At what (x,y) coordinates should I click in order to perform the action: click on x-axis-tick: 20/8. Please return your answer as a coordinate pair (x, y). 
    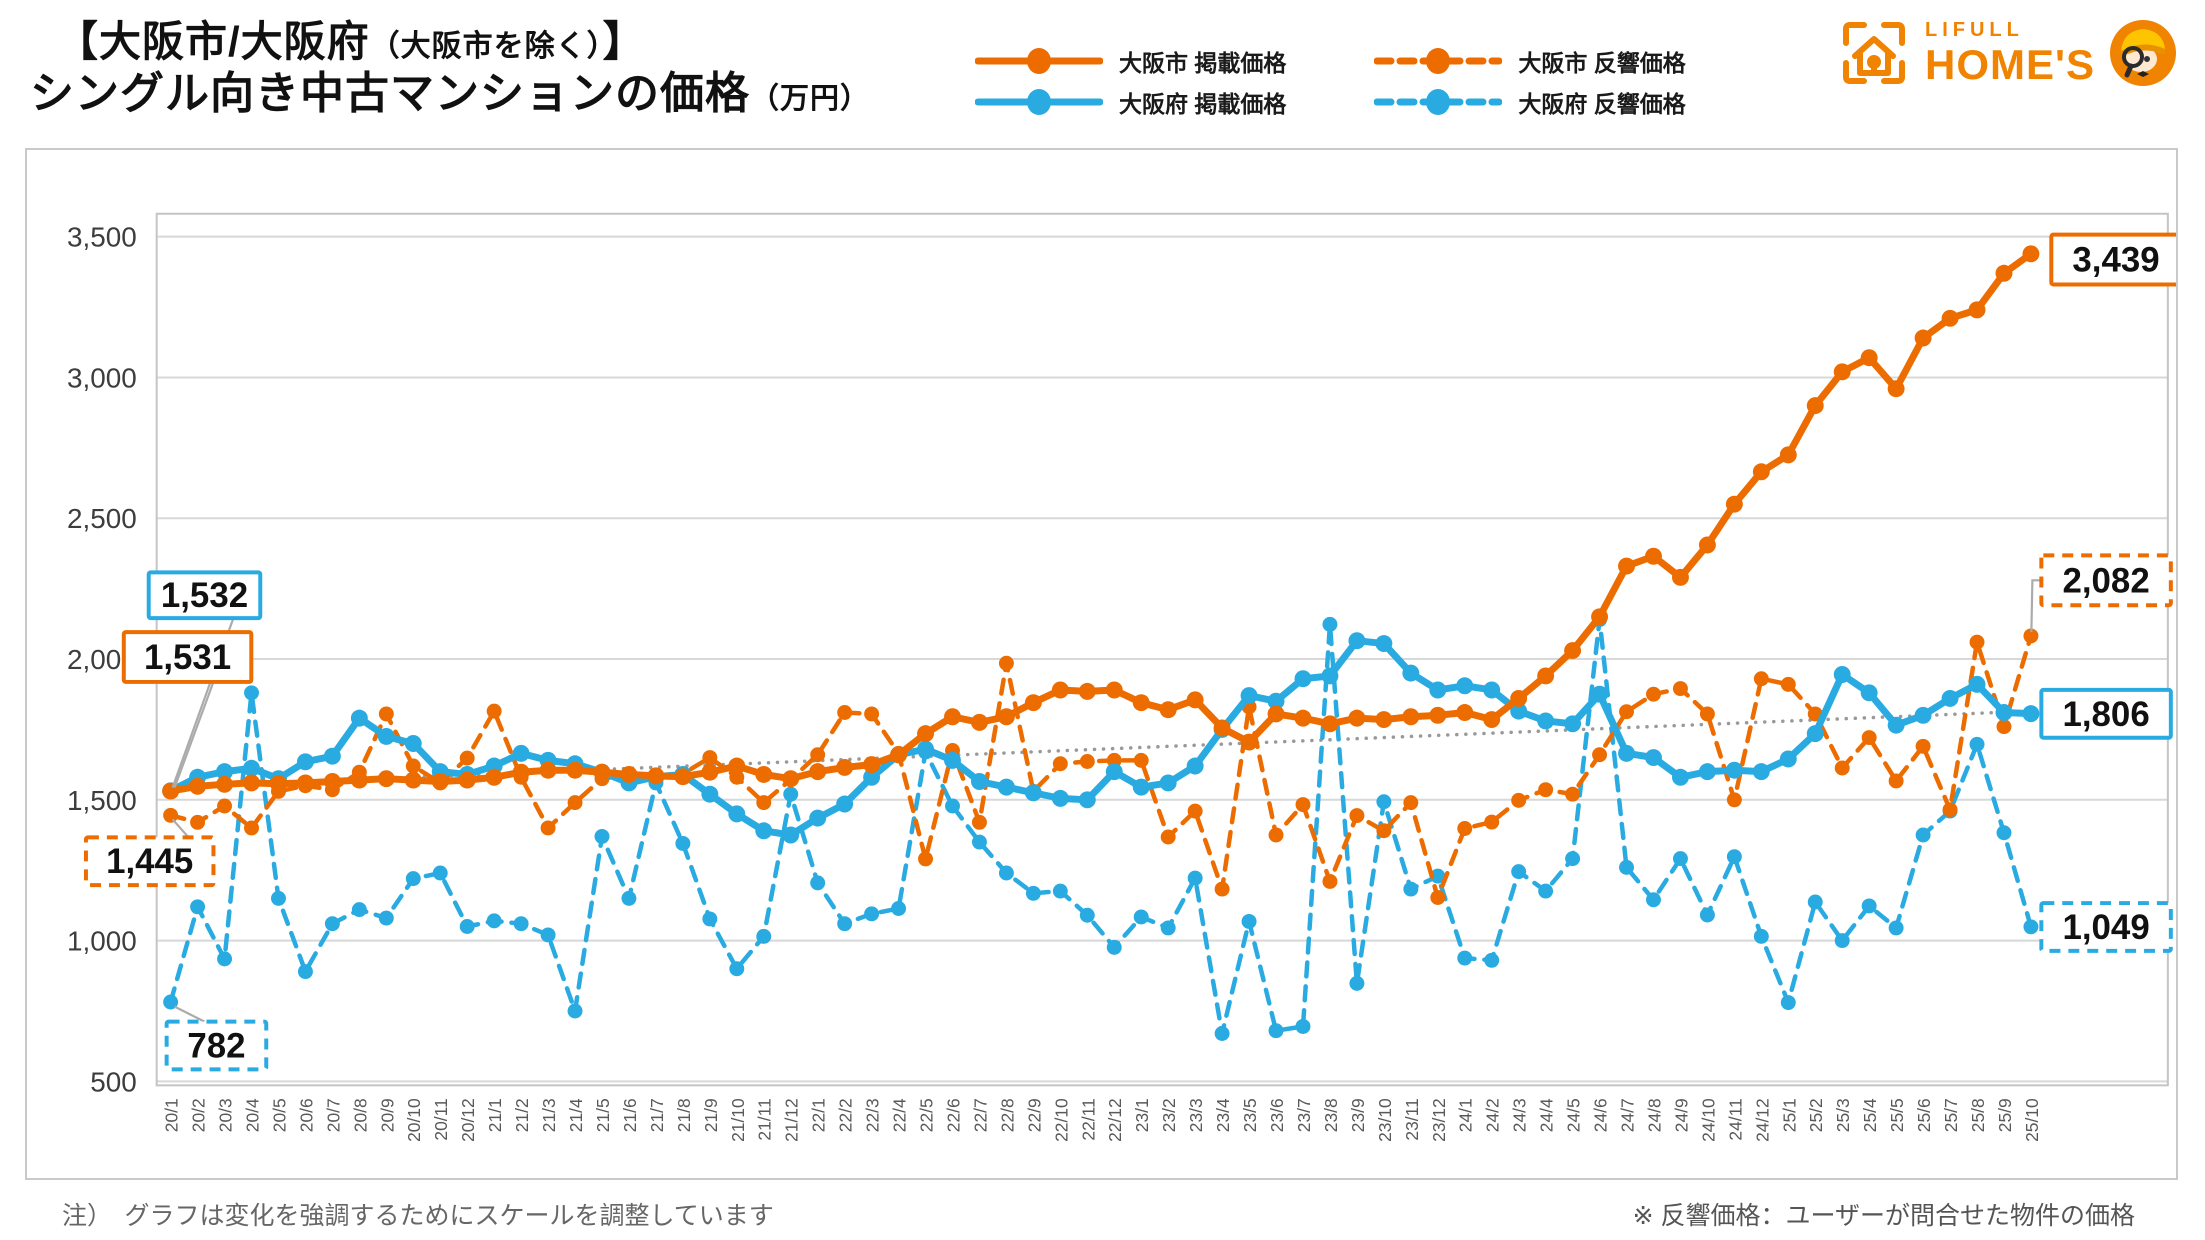
    Looking at the image, I should click on (360, 1115).